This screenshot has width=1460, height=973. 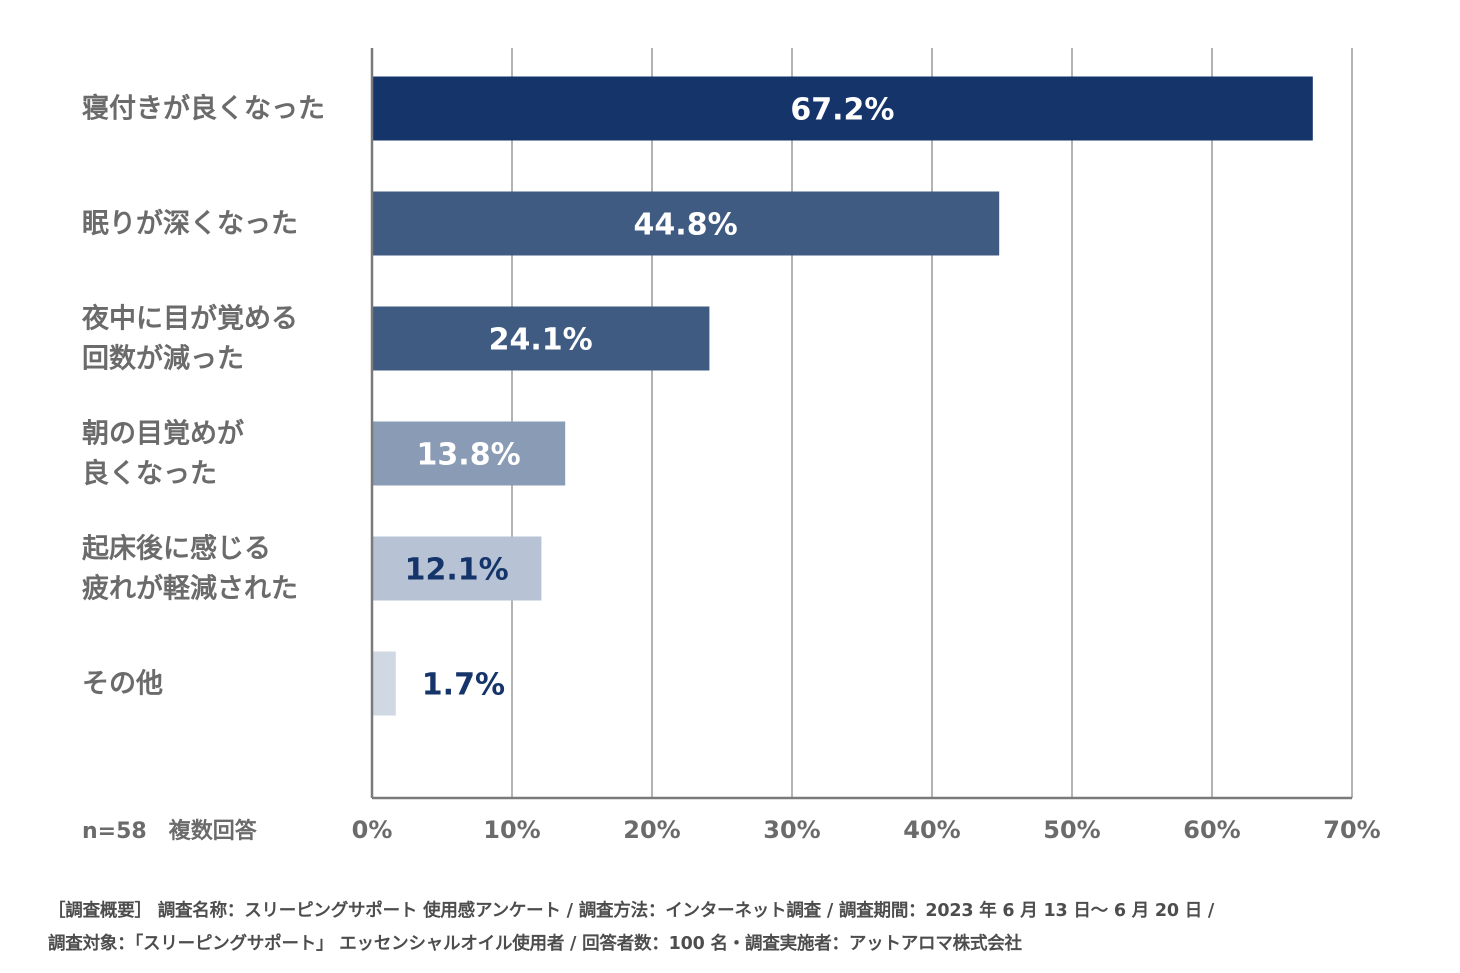 What do you see at coordinates (163, 359) in the screenshot?
I see `category-label: 回数が減った` at bounding box center [163, 359].